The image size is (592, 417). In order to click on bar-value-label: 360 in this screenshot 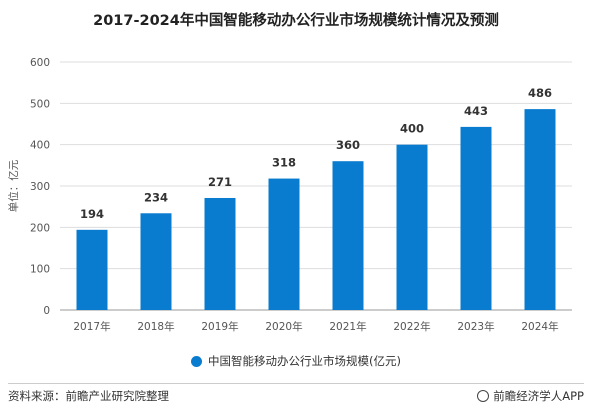, I will do `click(348, 145)`.